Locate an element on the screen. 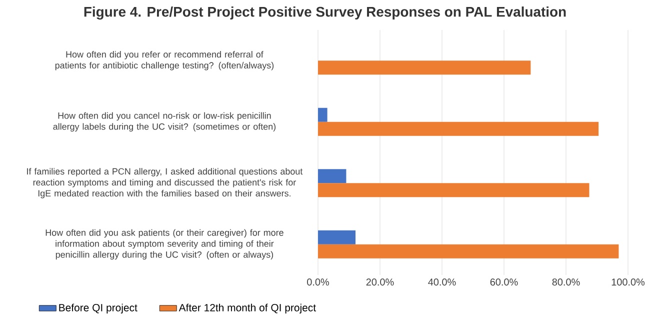 The height and width of the screenshot is (325, 650). y-tick-label: How often did you ask patients (or their caregiver) for more information about symptom severity and timing of their penicillin allergy during the UC visit? (often or always) is located at coordinates (165, 244).